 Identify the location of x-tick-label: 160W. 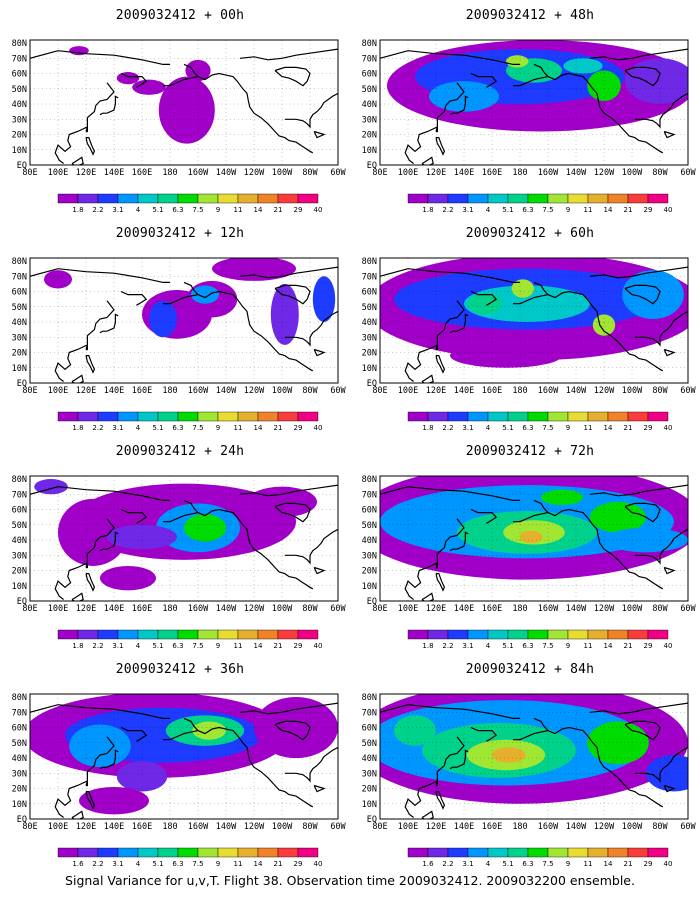
(548, 609).